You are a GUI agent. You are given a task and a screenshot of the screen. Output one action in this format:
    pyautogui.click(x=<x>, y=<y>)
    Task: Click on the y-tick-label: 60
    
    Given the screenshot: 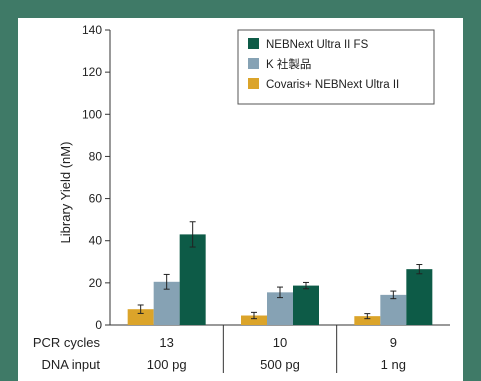 What is the action you would take?
    pyautogui.click(x=96, y=199)
    